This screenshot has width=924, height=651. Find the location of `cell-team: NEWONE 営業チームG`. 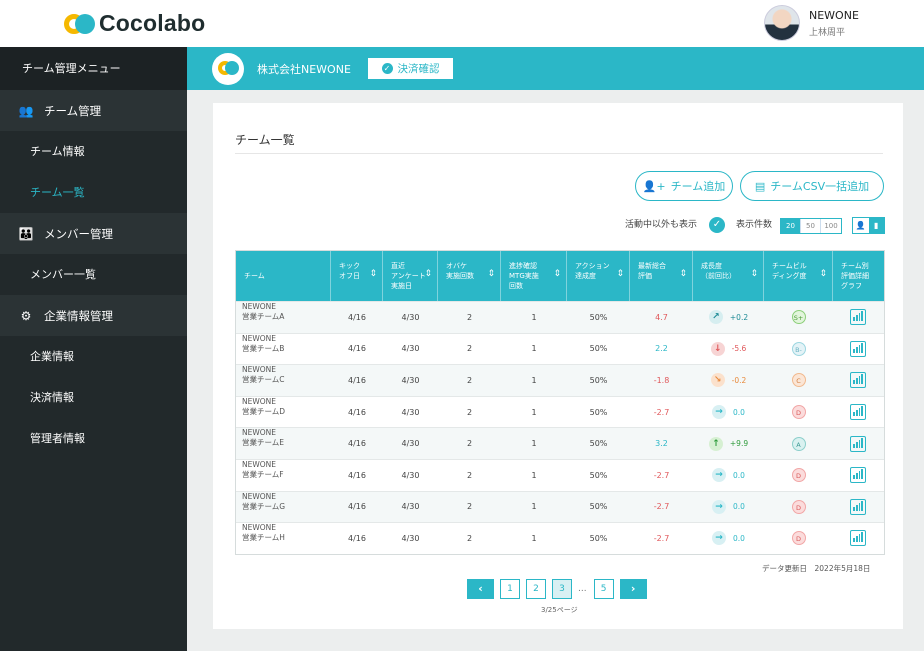

cell-team: NEWONE 営業チームG is located at coordinates (283, 507).